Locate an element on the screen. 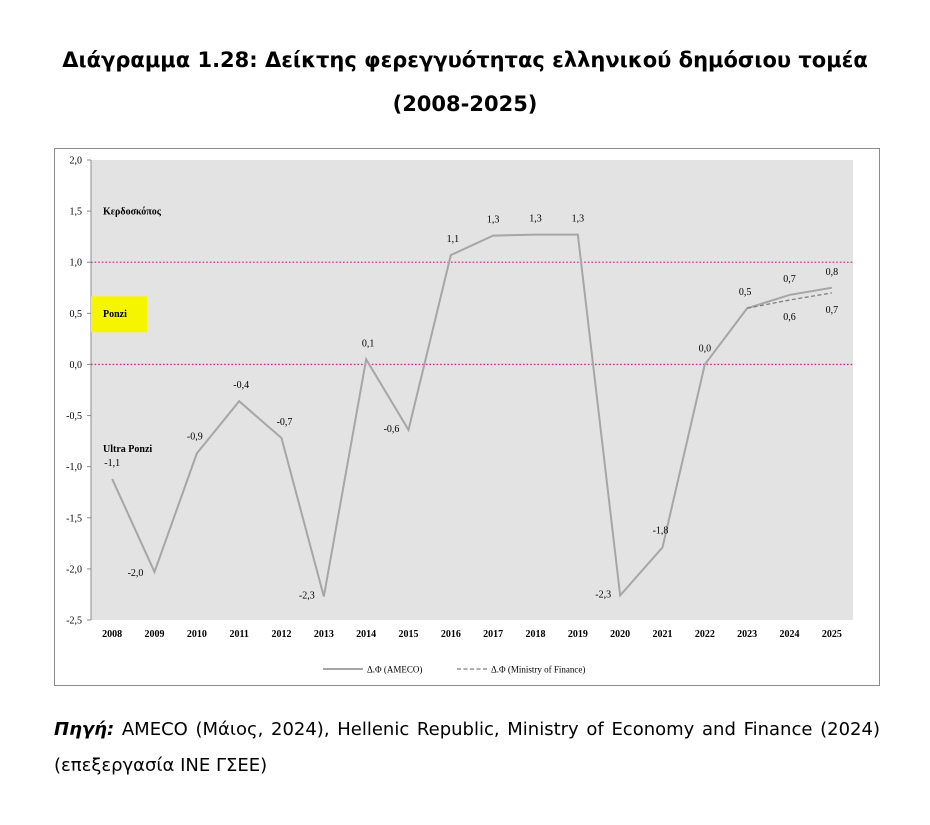 Image resolution: width=930 pixels, height=825 pixels. x-tick-label: 2020 is located at coordinates (620, 634).